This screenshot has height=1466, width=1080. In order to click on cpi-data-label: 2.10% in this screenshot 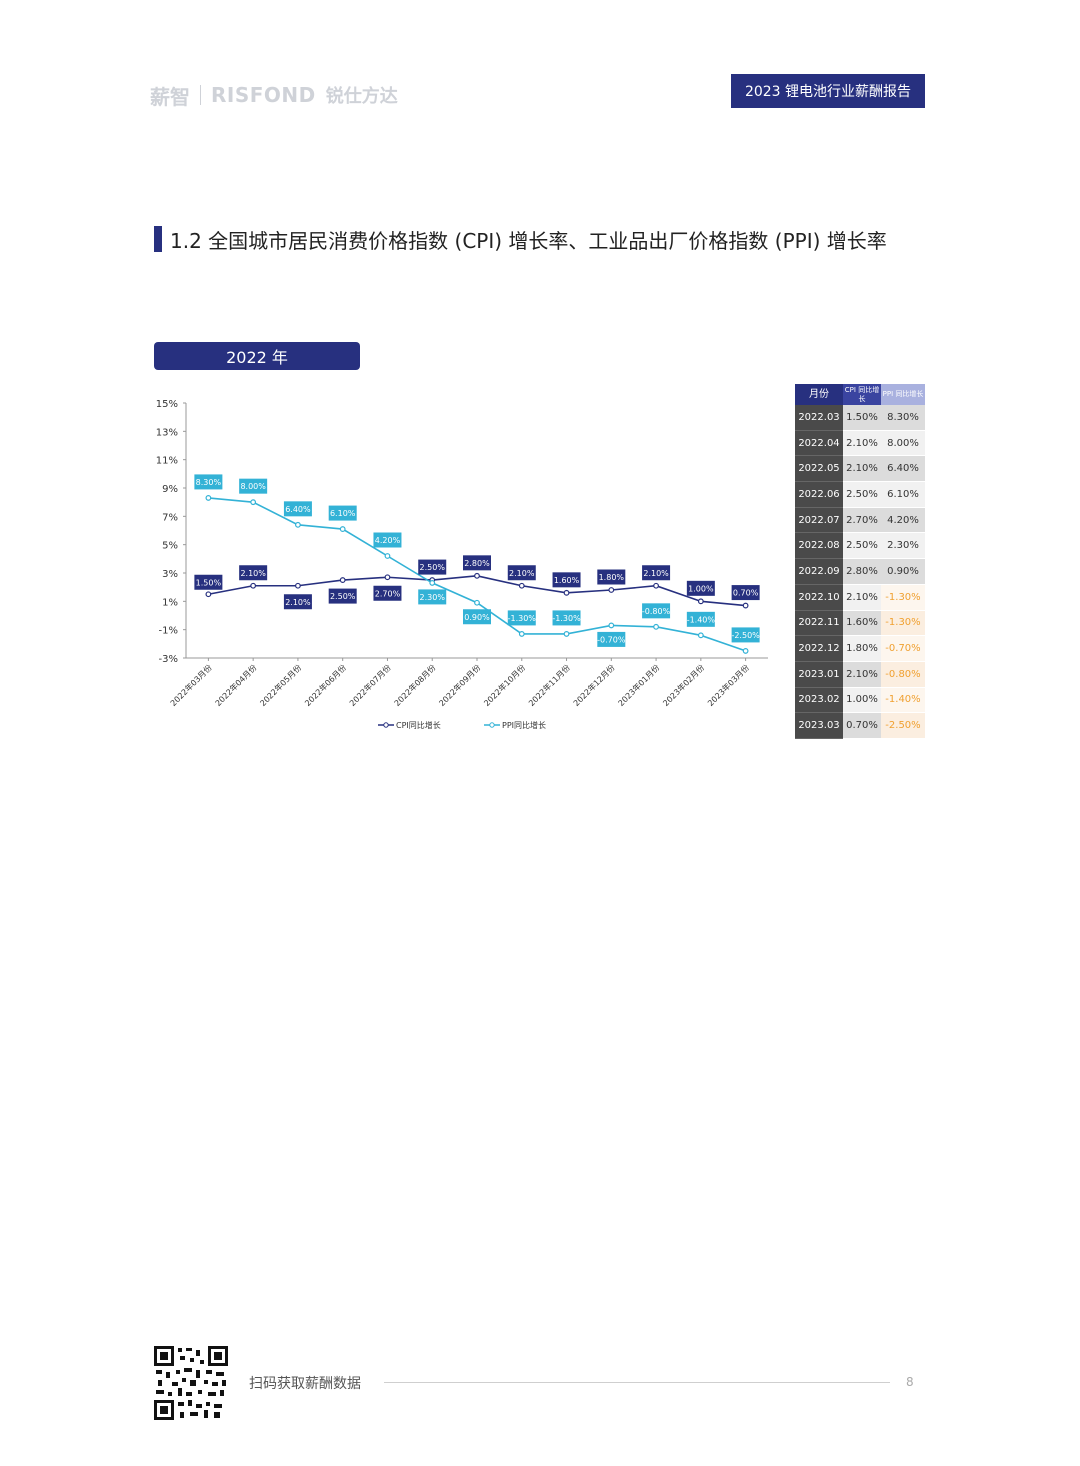, I will do `click(253, 573)`.